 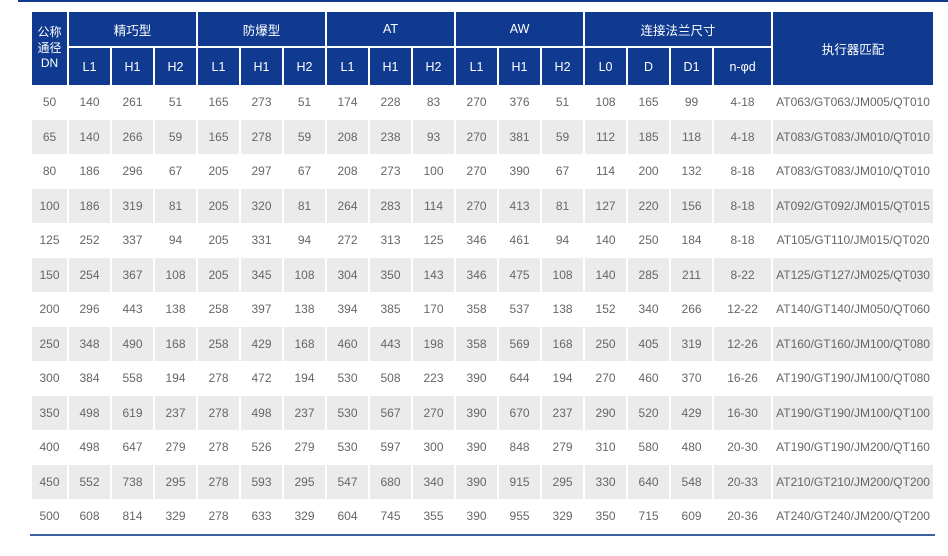 What do you see at coordinates (477, 240) in the screenshot?
I see `value-cell: 346` at bounding box center [477, 240].